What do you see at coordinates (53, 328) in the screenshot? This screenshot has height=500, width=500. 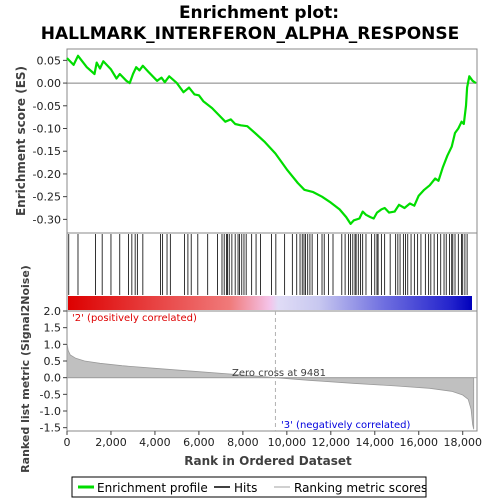 I see `metric-ytick-label: 1.5` at bounding box center [53, 328].